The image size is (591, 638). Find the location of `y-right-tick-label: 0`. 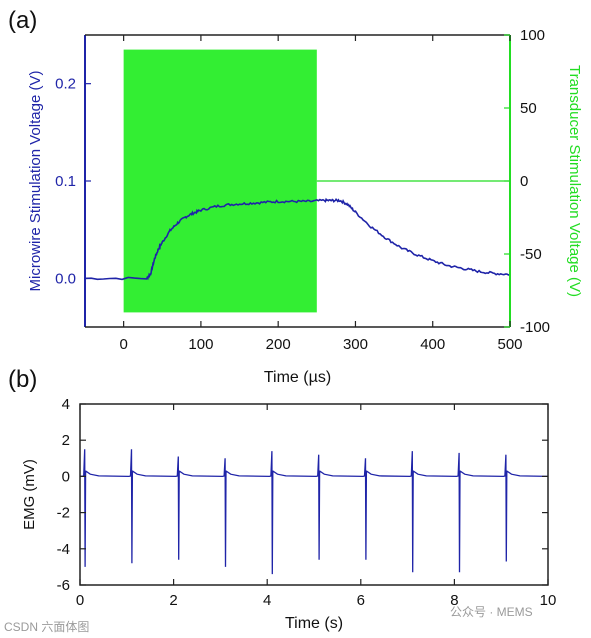

y-right-tick-label: 0 is located at coordinates (524, 181).